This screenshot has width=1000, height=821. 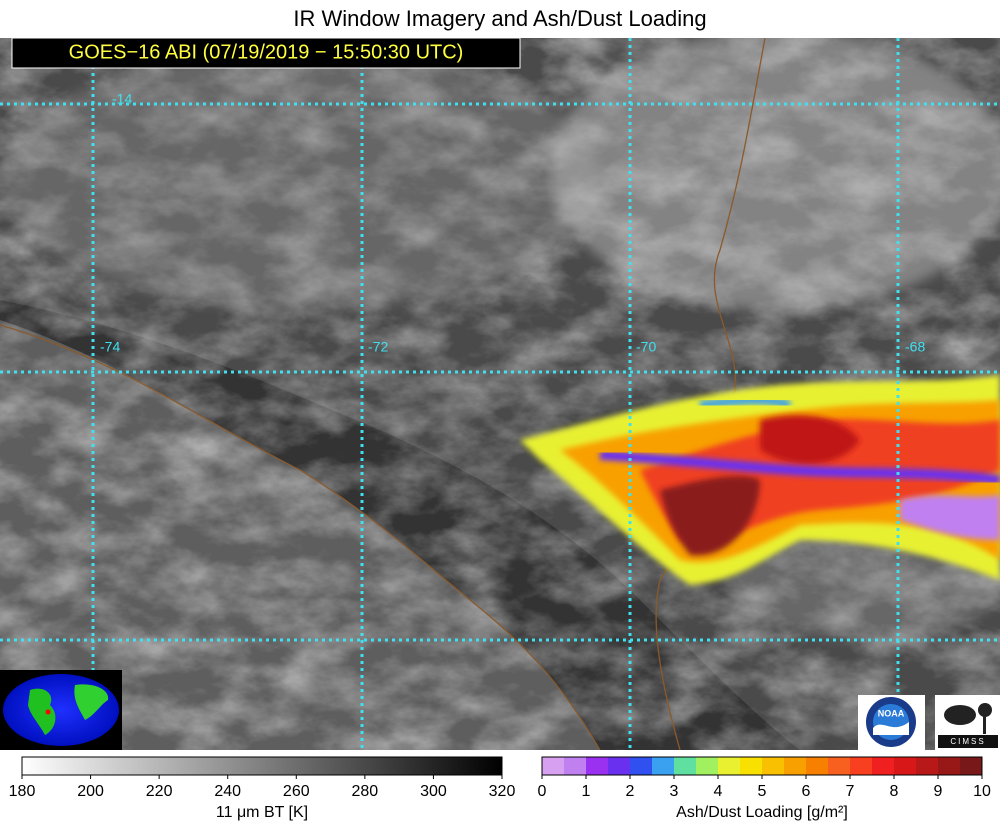 I want to click on colorbar-tick-label: 9, so click(x=938, y=791).